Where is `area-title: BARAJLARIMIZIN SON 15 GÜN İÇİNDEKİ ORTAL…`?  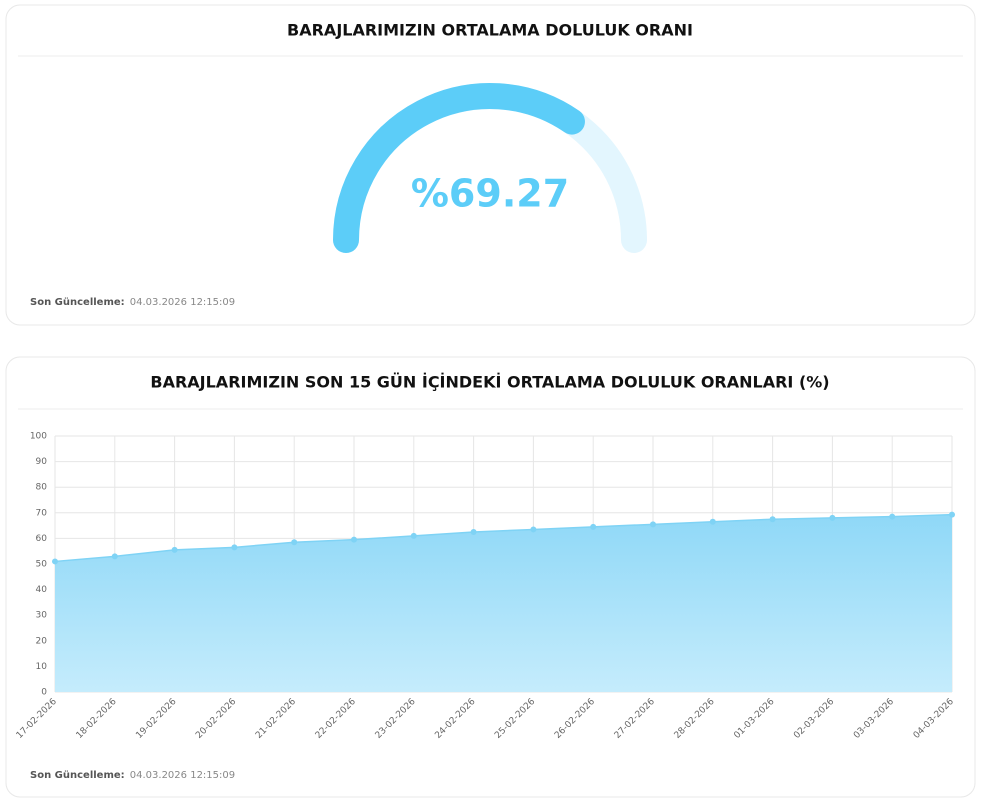 area-title: BARAJLARIMIZIN SON 15 GÜN İÇİNDEKİ ORTAL… is located at coordinates (489, 382).